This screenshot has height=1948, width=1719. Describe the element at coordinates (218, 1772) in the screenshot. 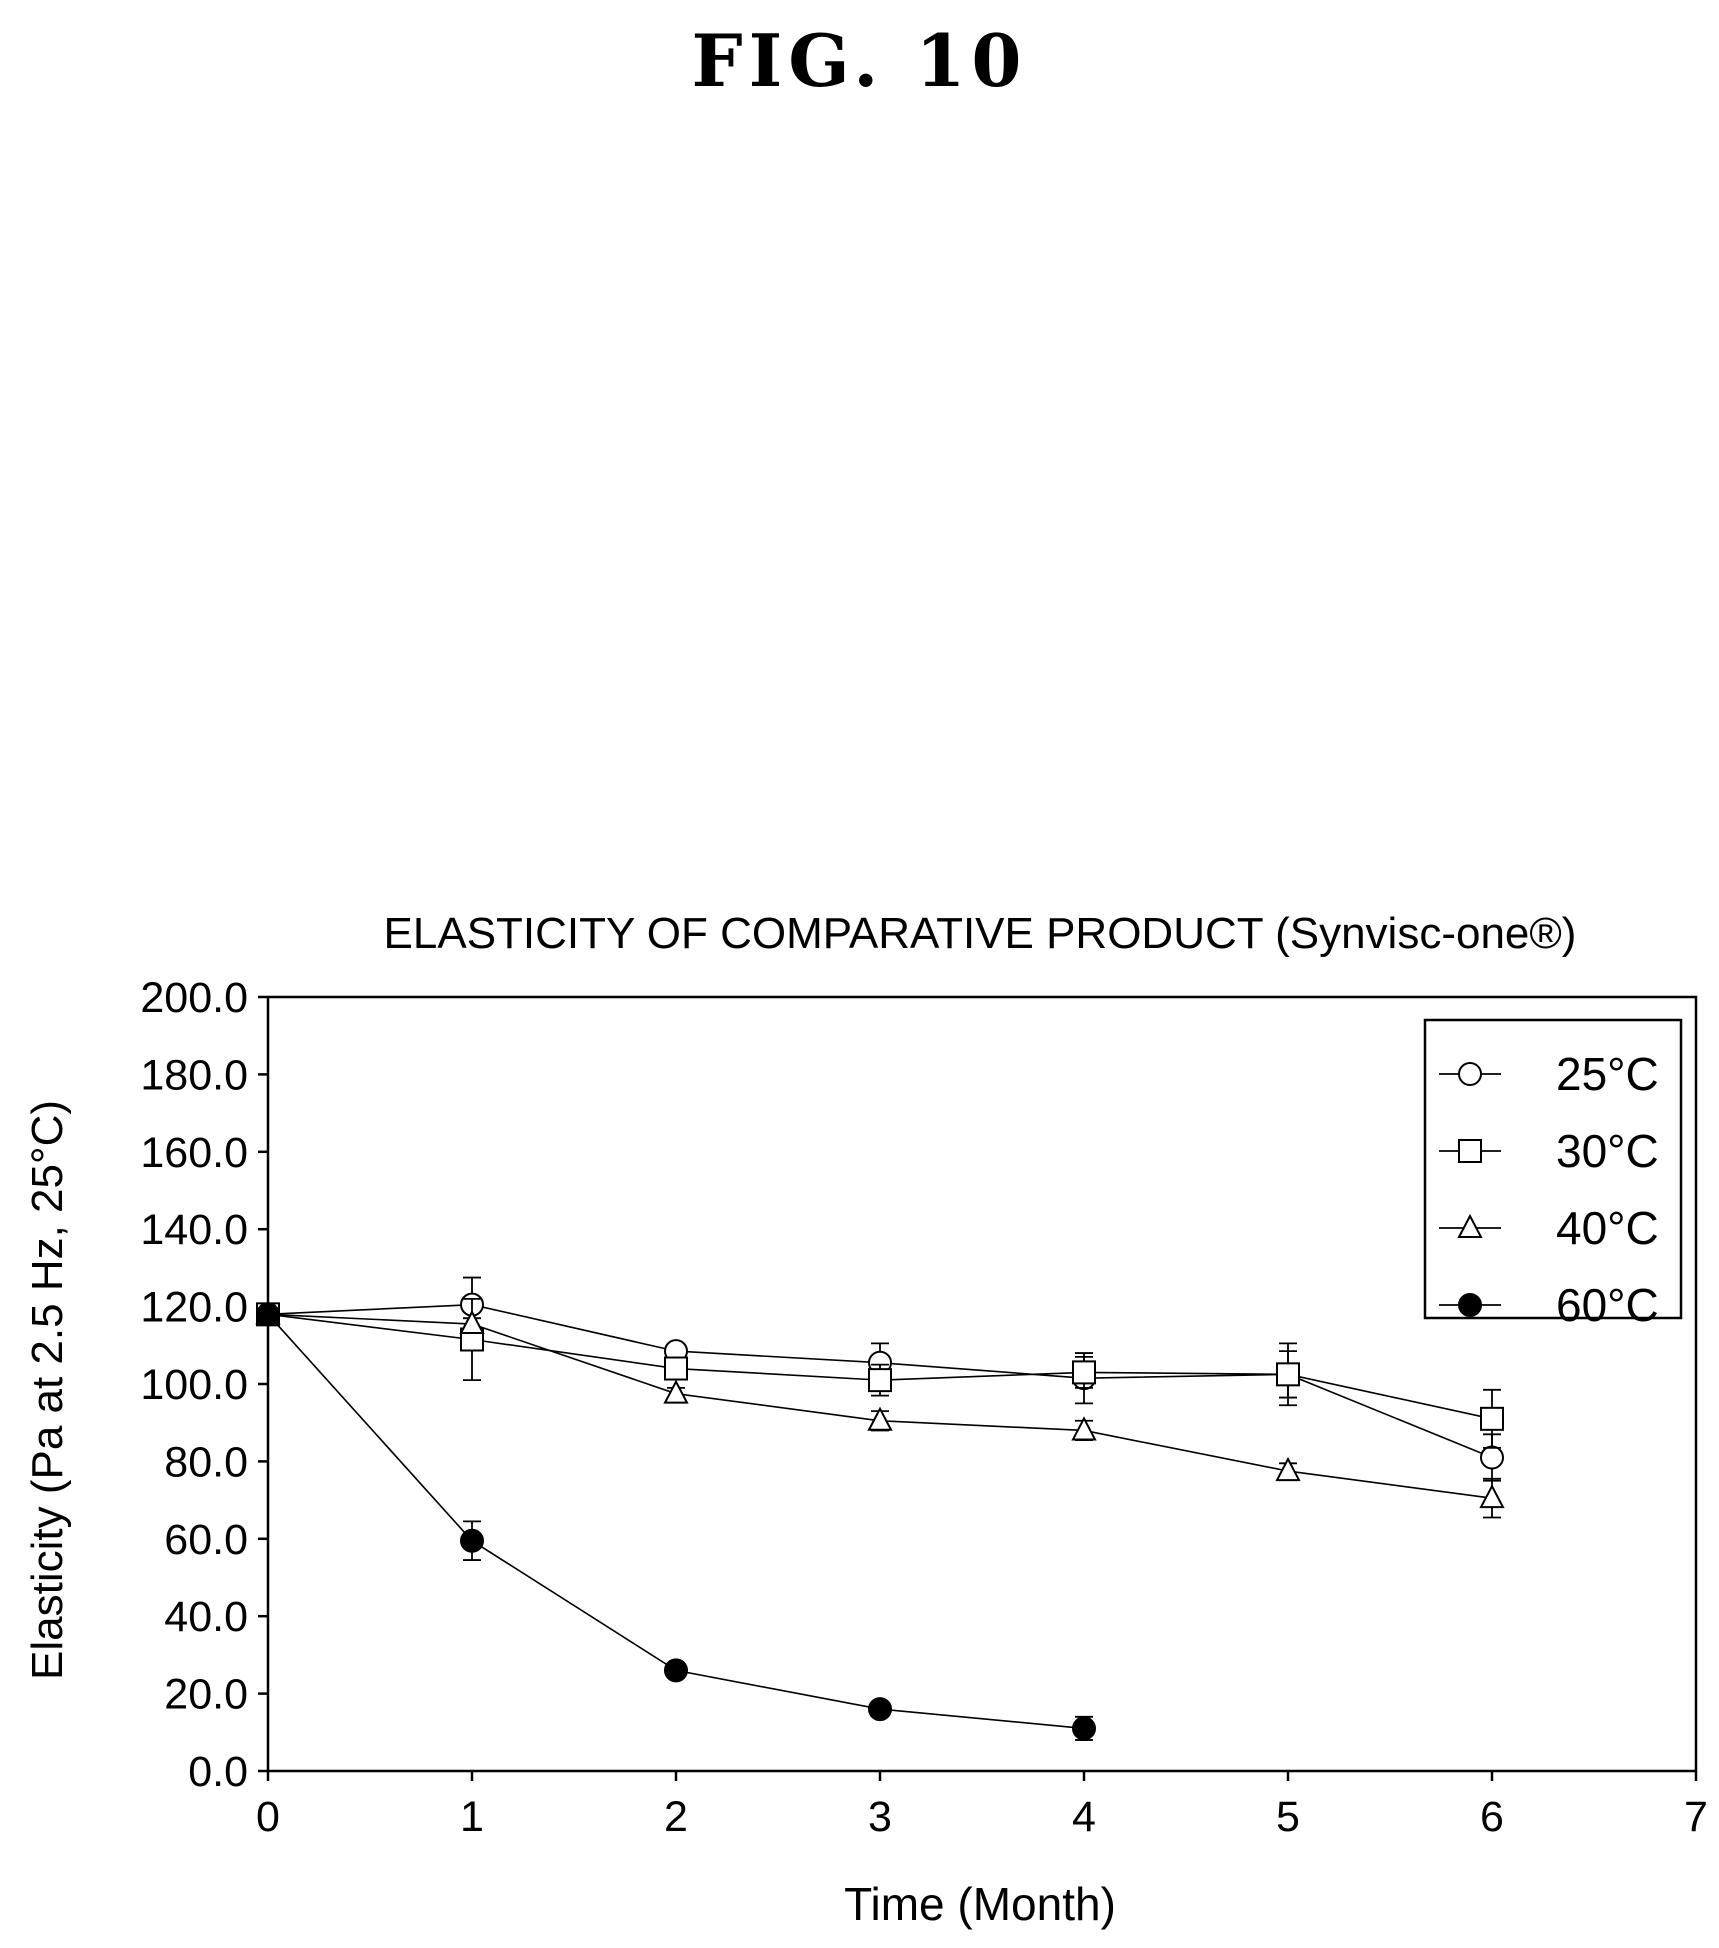

I see `y-tick-label: 0.0` at that location.